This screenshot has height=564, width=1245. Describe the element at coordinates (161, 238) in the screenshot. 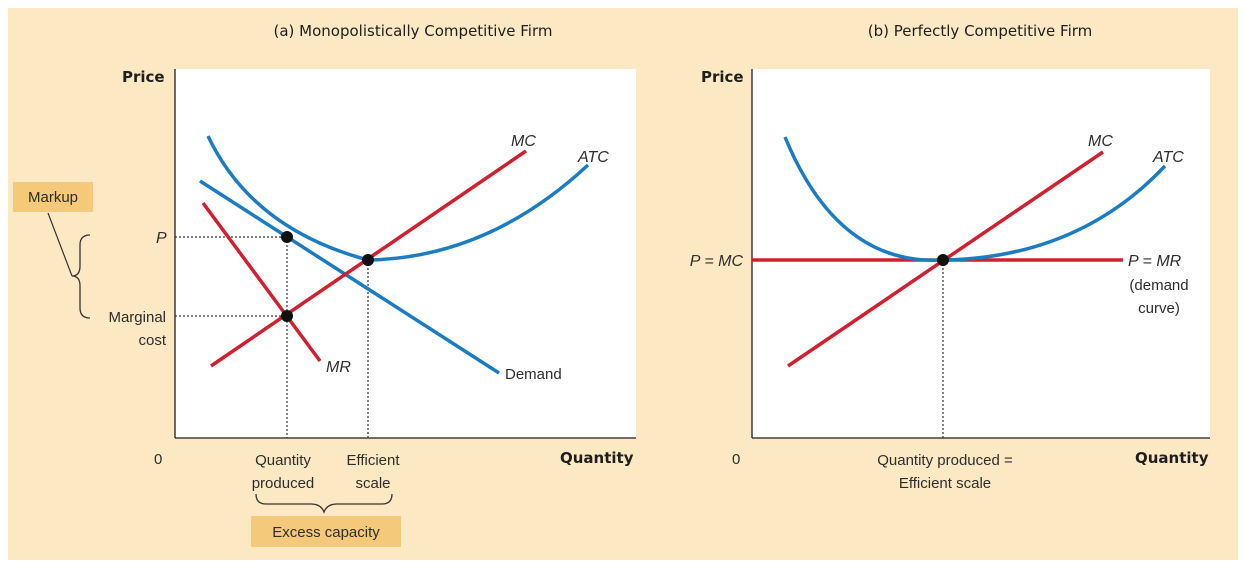

I see `panel-a-p-label: P` at that location.